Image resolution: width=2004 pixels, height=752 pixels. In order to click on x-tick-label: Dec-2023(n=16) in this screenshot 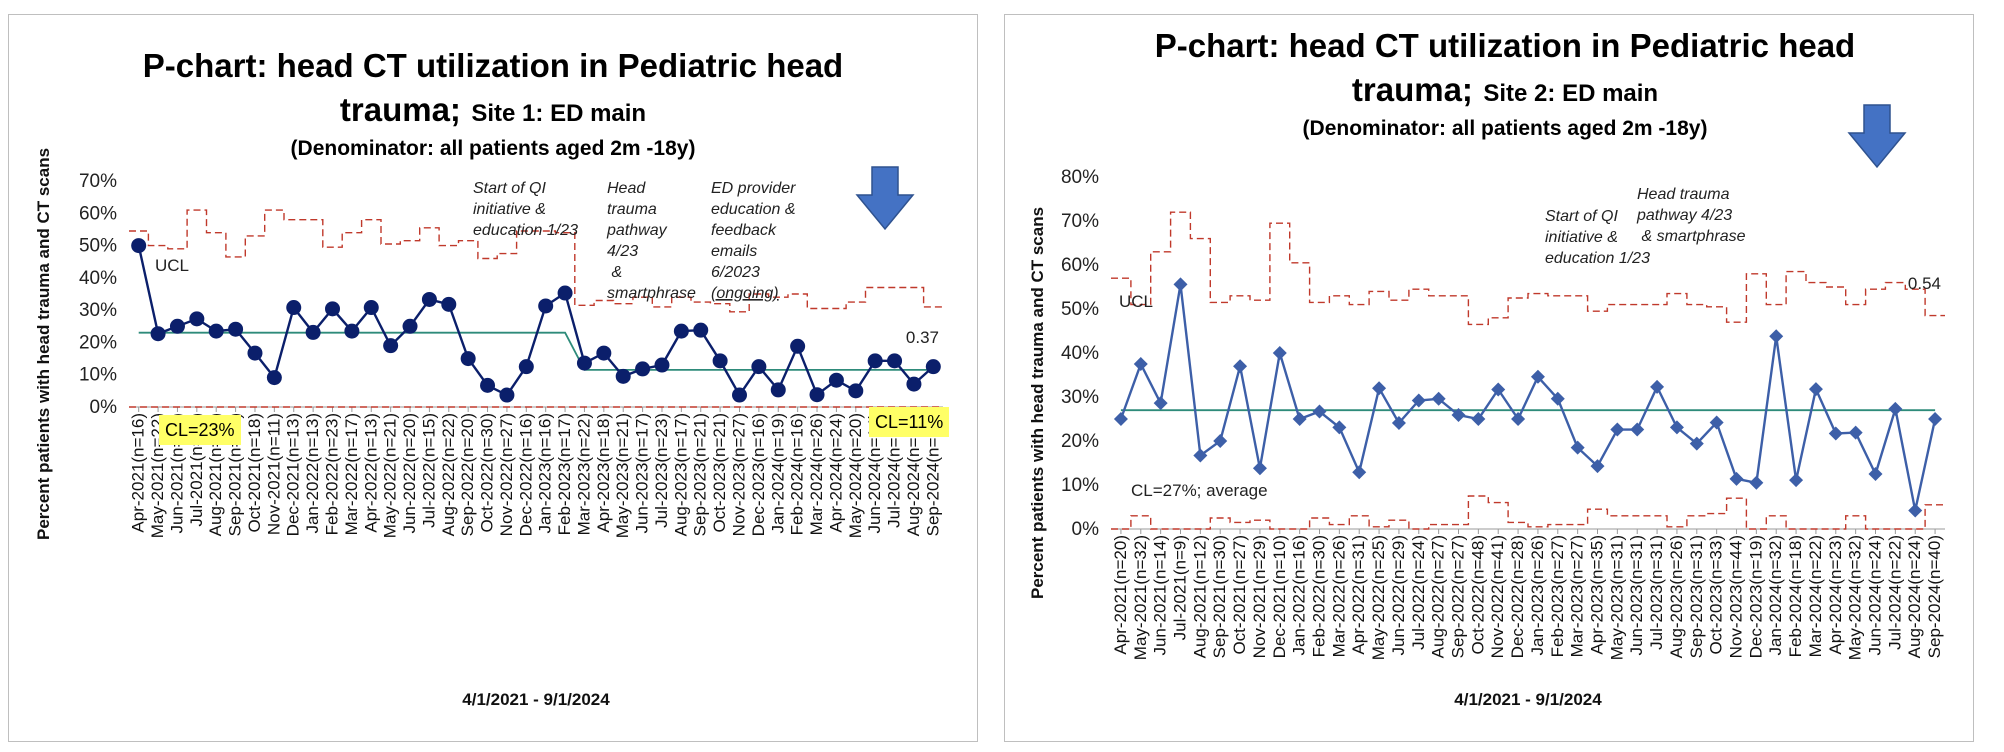, I will do `click(758, 474)`.